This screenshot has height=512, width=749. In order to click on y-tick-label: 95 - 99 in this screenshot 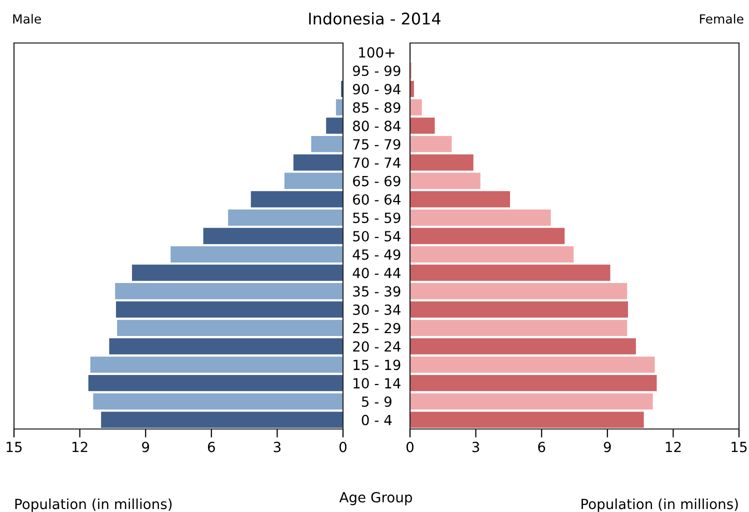, I will do `click(376, 71)`.